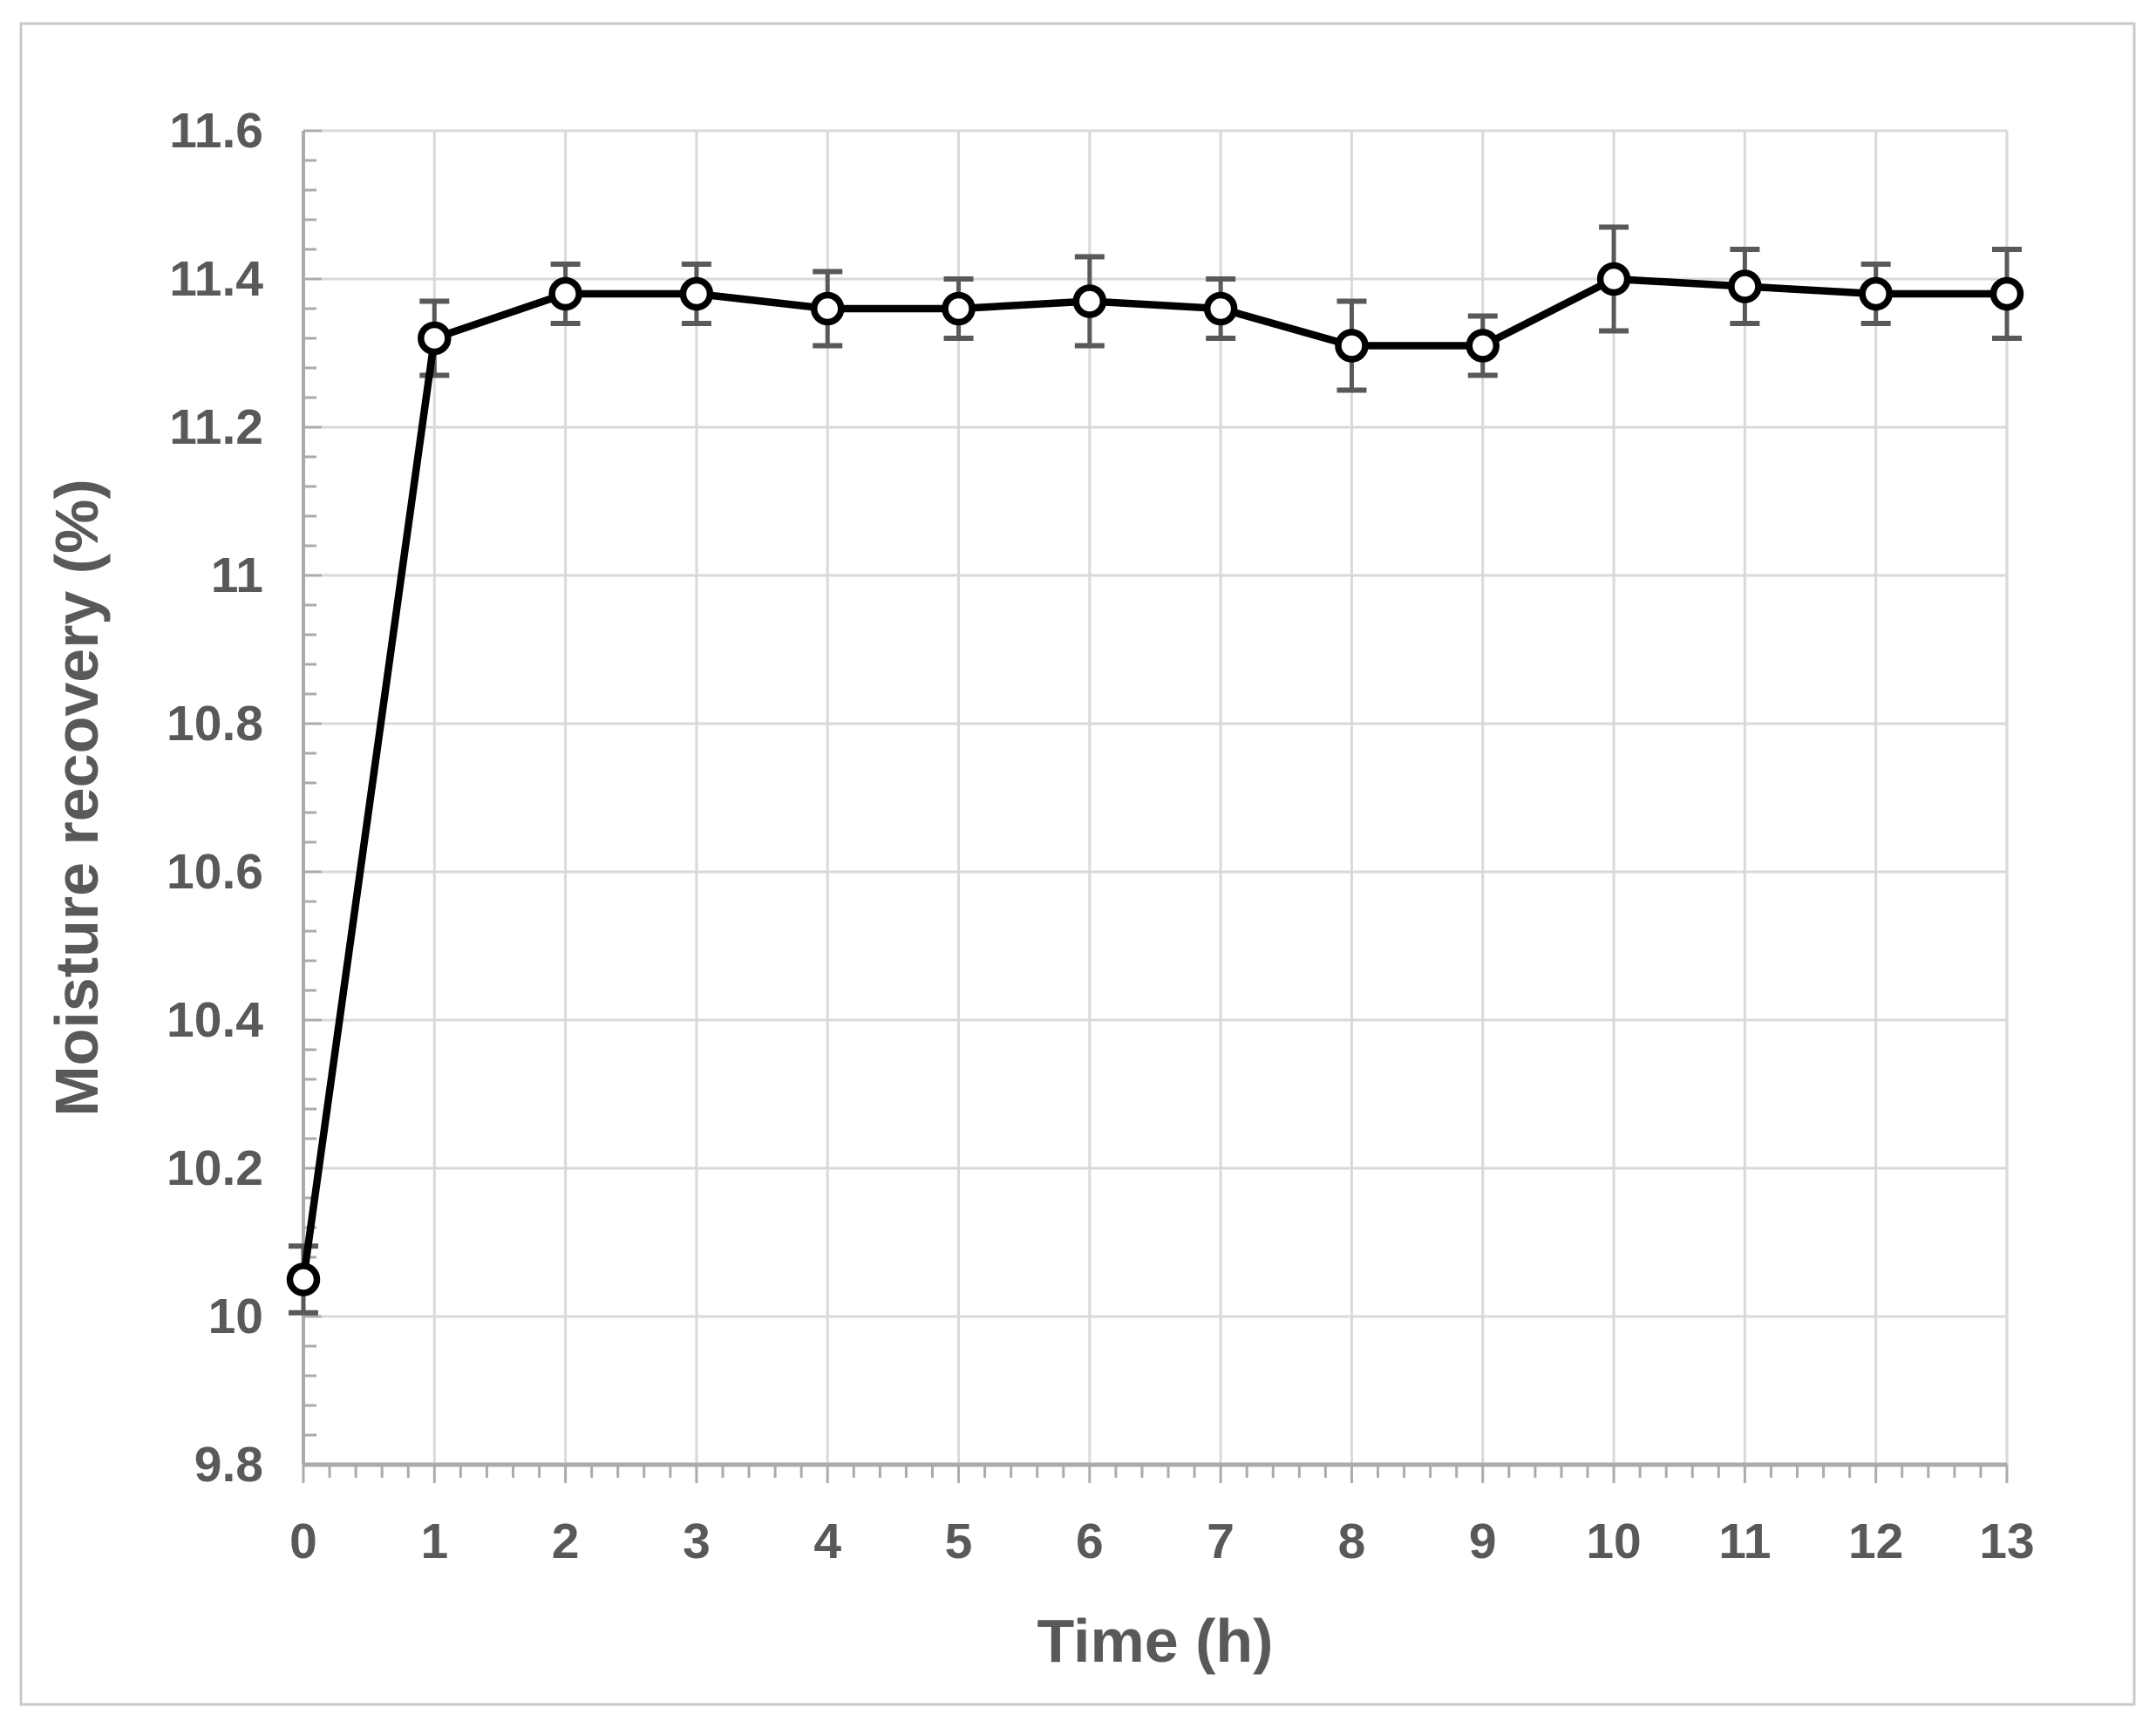  I want to click on x-axis-title: Time (h), so click(1155, 1641).